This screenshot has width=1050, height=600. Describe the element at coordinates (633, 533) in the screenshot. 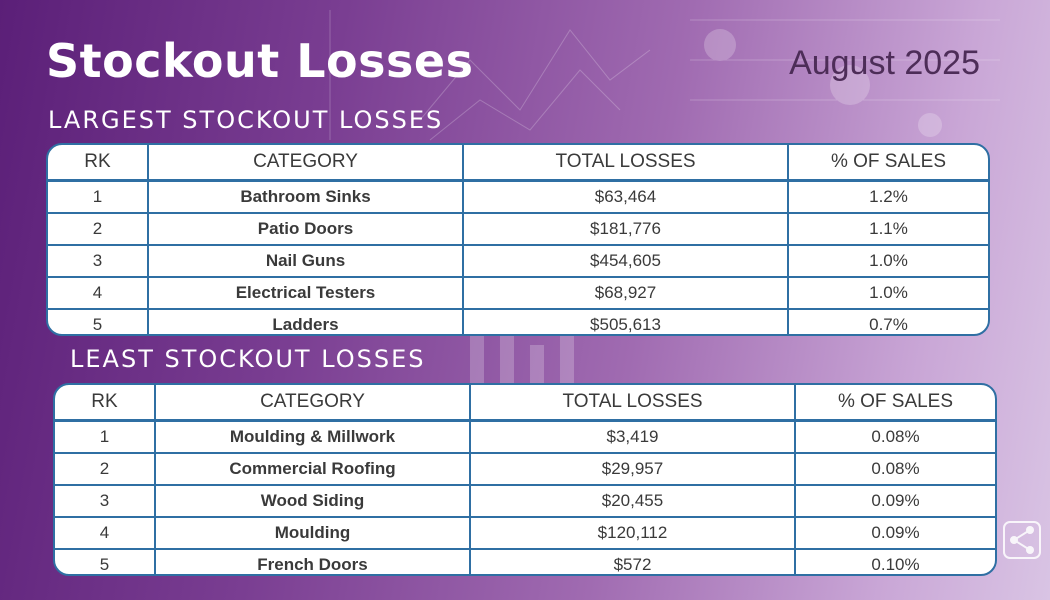

I see `total-losses-cell: $120,112` at that location.